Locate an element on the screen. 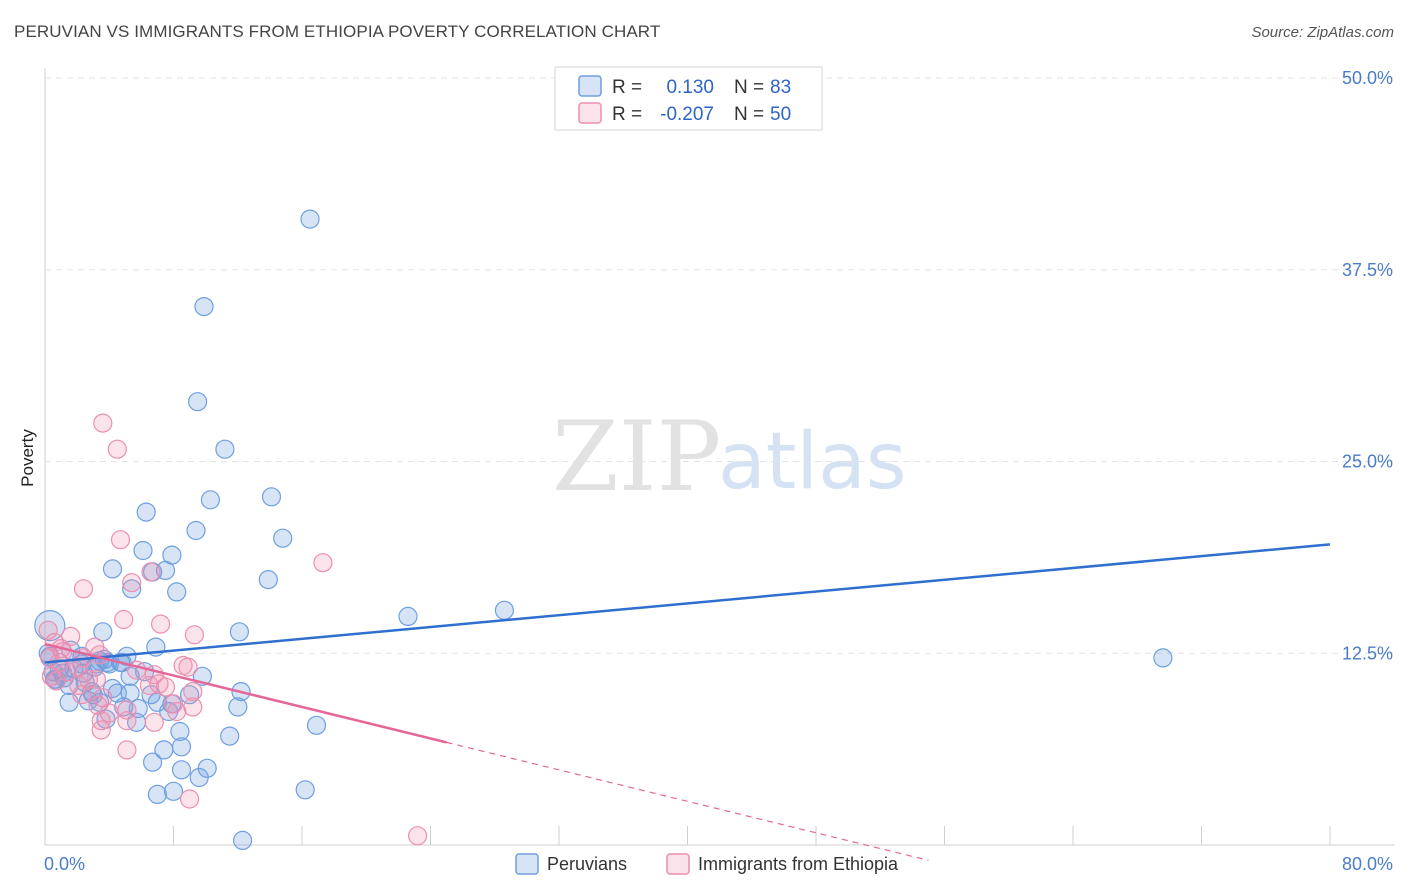 The height and width of the screenshot is (892, 1406). legend-n-value-1: 83 is located at coordinates (780, 87).